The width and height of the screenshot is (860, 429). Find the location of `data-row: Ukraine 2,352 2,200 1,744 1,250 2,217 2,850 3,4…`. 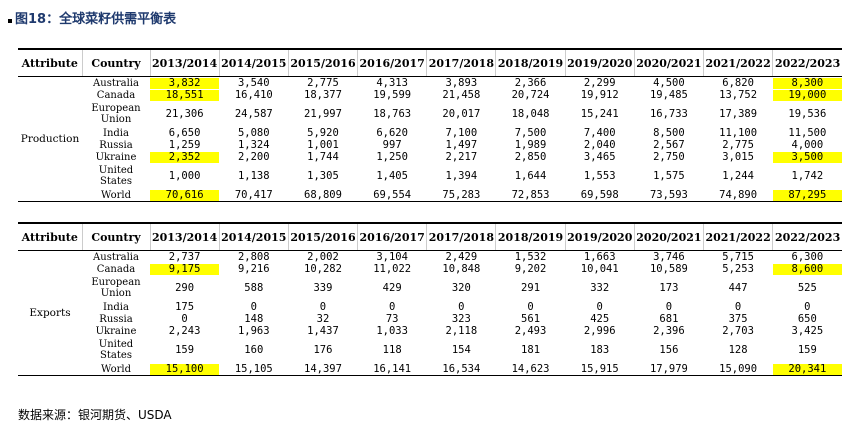

data-row: Ukraine 2,352 2,200 1,744 1,250 2,217 2,850 3,4… is located at coordinates (430, 157).